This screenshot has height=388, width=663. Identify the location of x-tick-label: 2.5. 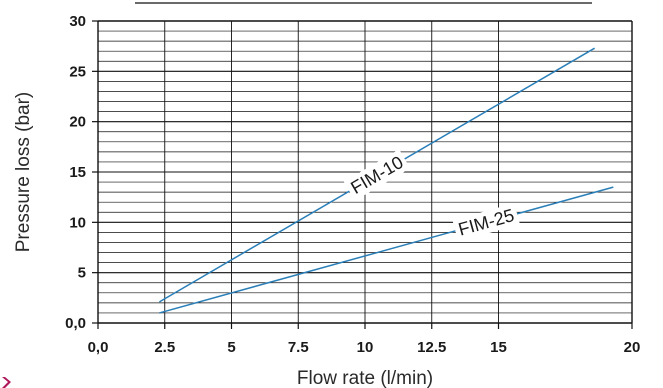
(164, 347).